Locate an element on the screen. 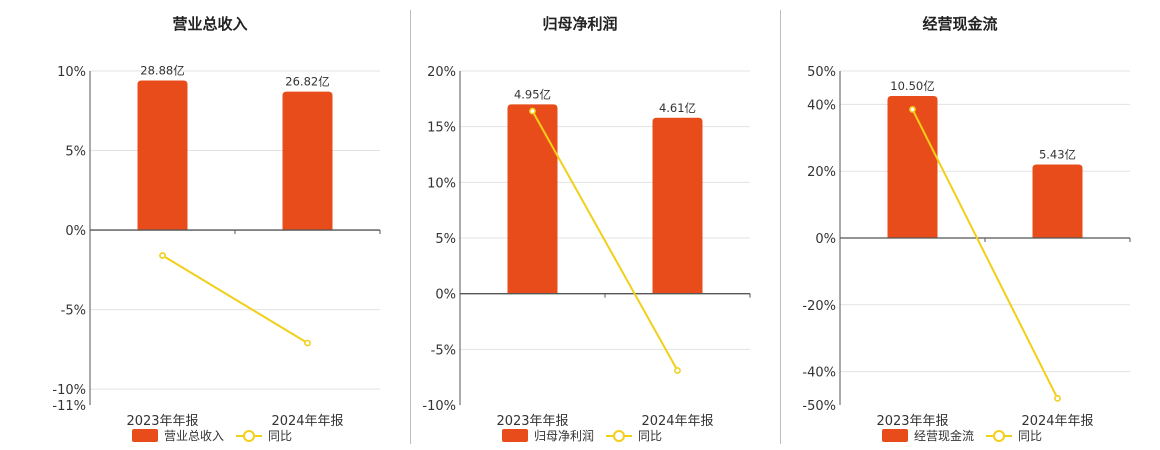 The width and height of the screenshot is (1160, 450). y-tick-label: 15% is located at coordinates (441, 128).